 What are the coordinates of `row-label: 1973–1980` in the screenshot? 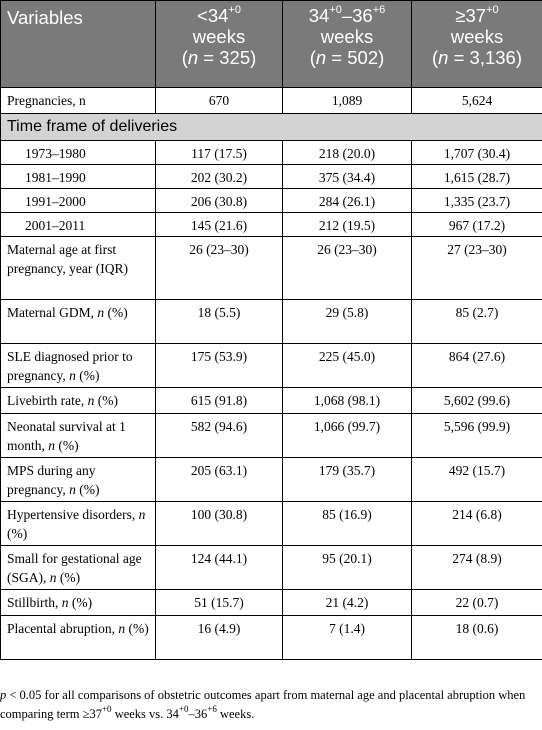 It's located at (78, 152).